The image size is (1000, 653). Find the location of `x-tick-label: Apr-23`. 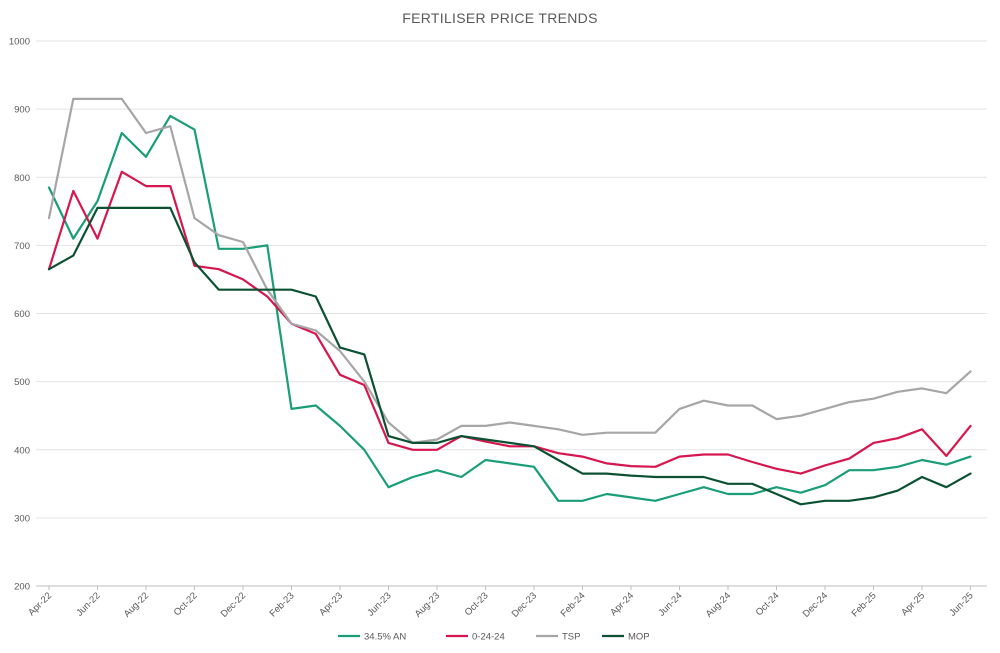

x-tick-label: Apr-23 is located at coordinates (331, 604).